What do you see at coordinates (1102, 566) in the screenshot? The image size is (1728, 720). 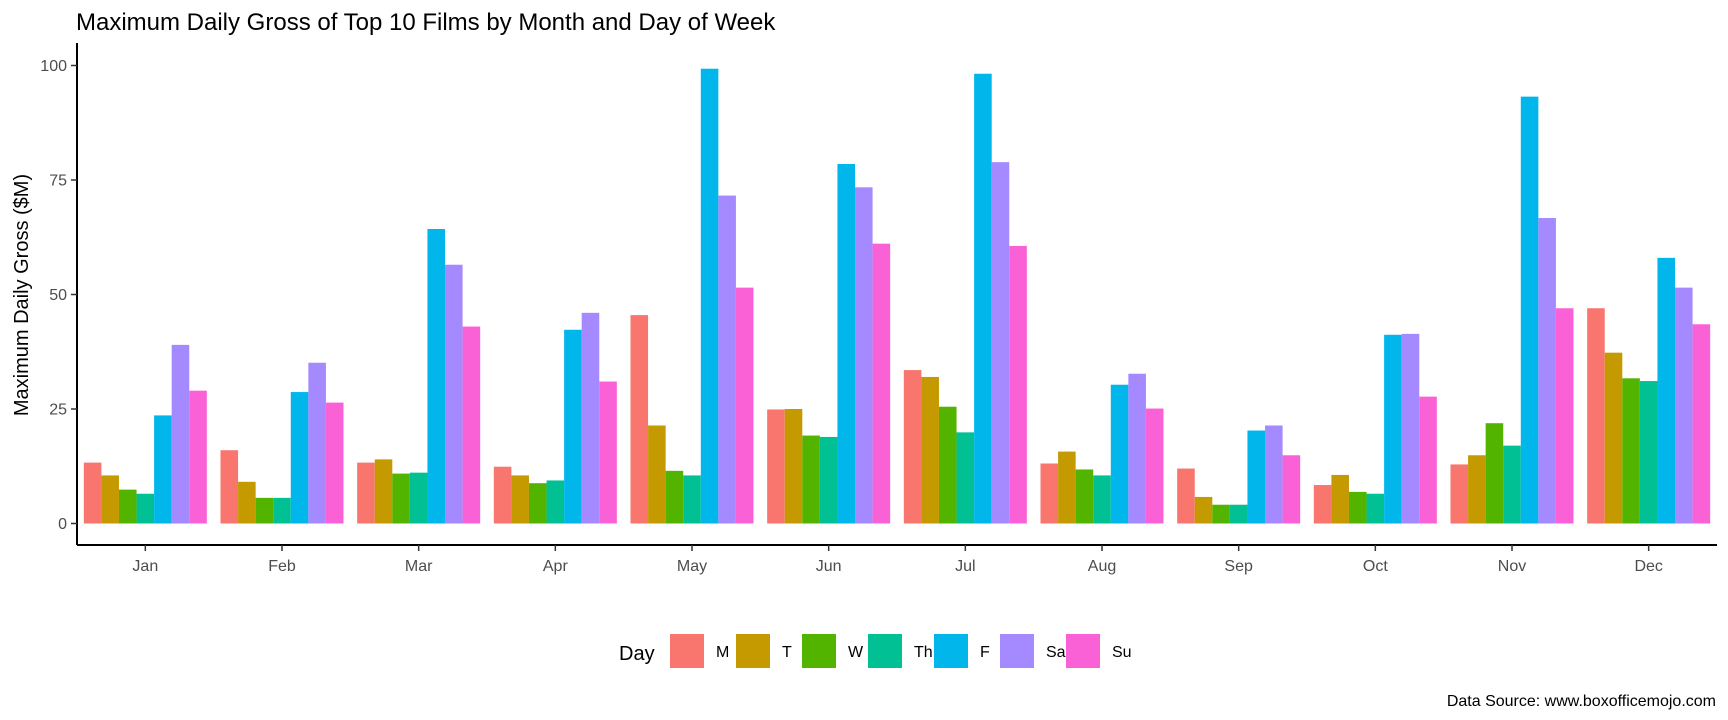 I see `x-tick-label: Aug` at bounding box center [1102, 566].